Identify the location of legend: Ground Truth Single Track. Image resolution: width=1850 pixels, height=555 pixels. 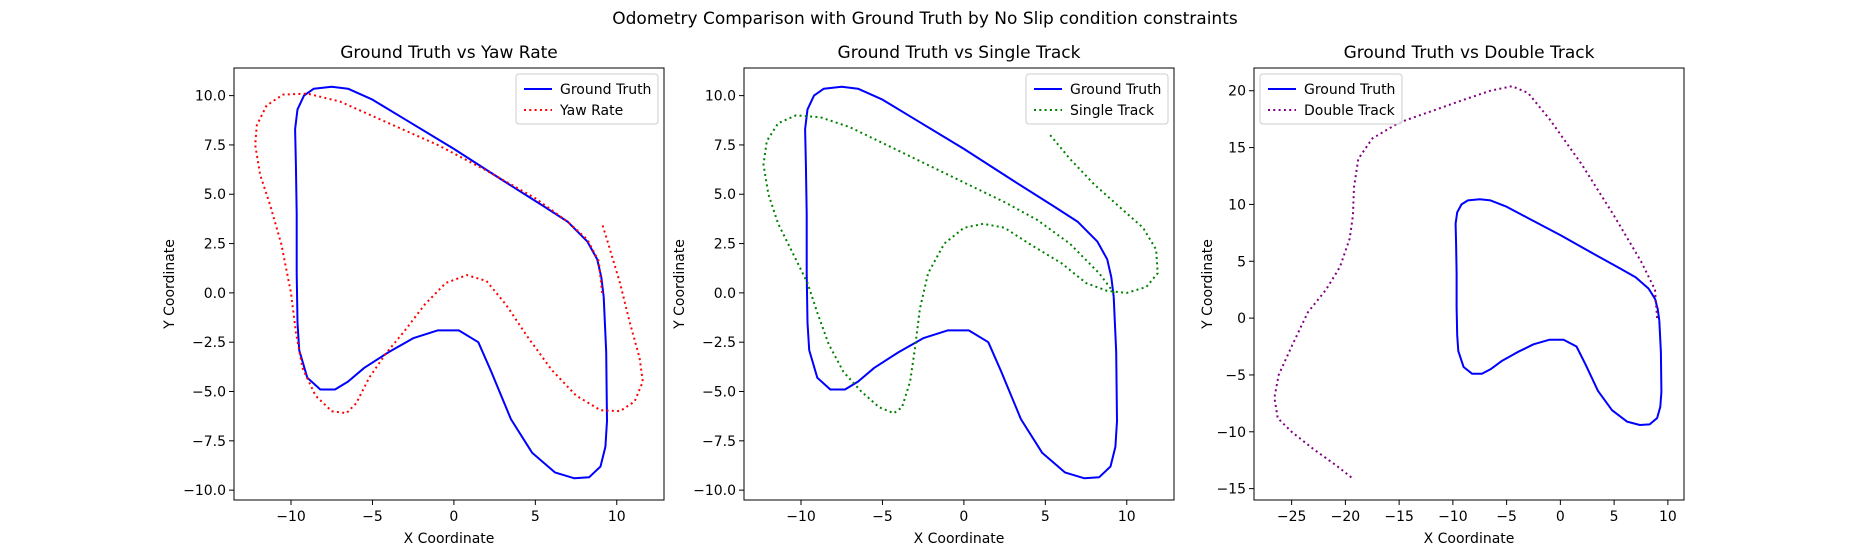
(1097, 99).